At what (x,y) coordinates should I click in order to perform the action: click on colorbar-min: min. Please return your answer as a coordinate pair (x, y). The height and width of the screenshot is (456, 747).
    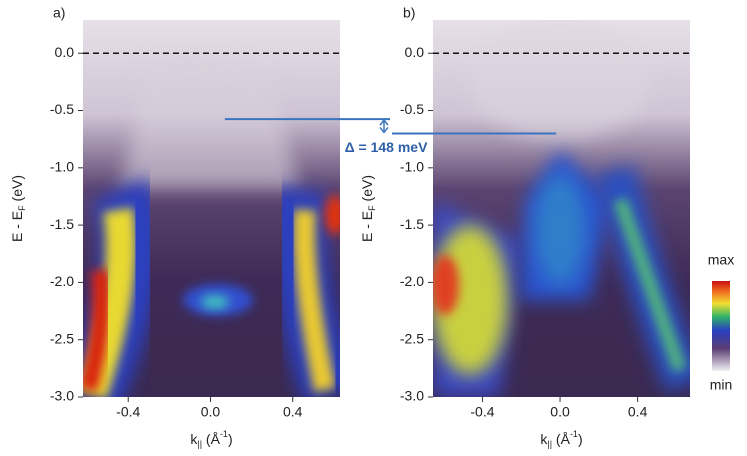
    Looking at the image, I should click on (721, 385).